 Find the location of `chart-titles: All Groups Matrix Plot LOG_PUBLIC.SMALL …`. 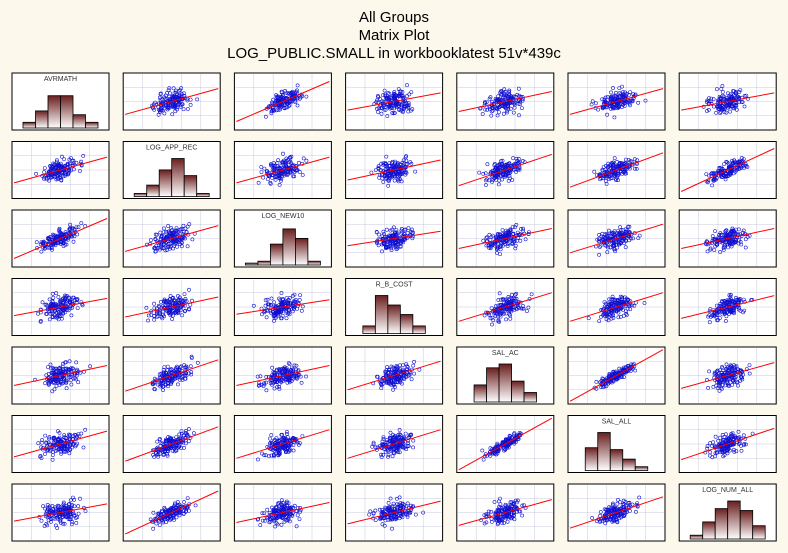

chart-titles: All Groups Matrix Plot LOG_PUBLIC.SMALL … is located at coordinates (394, 36).